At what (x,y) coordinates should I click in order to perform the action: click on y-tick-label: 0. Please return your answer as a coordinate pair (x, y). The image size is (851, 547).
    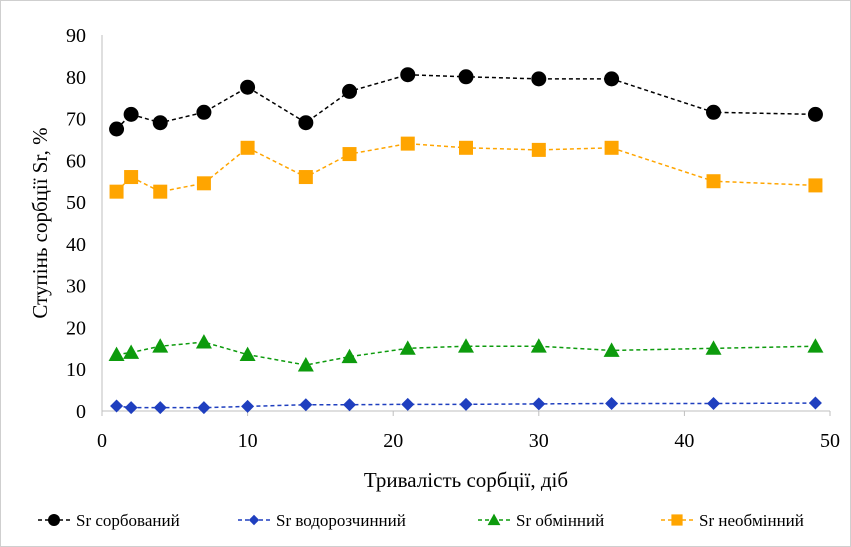
    Looking at the image, I should click on (81, 412).